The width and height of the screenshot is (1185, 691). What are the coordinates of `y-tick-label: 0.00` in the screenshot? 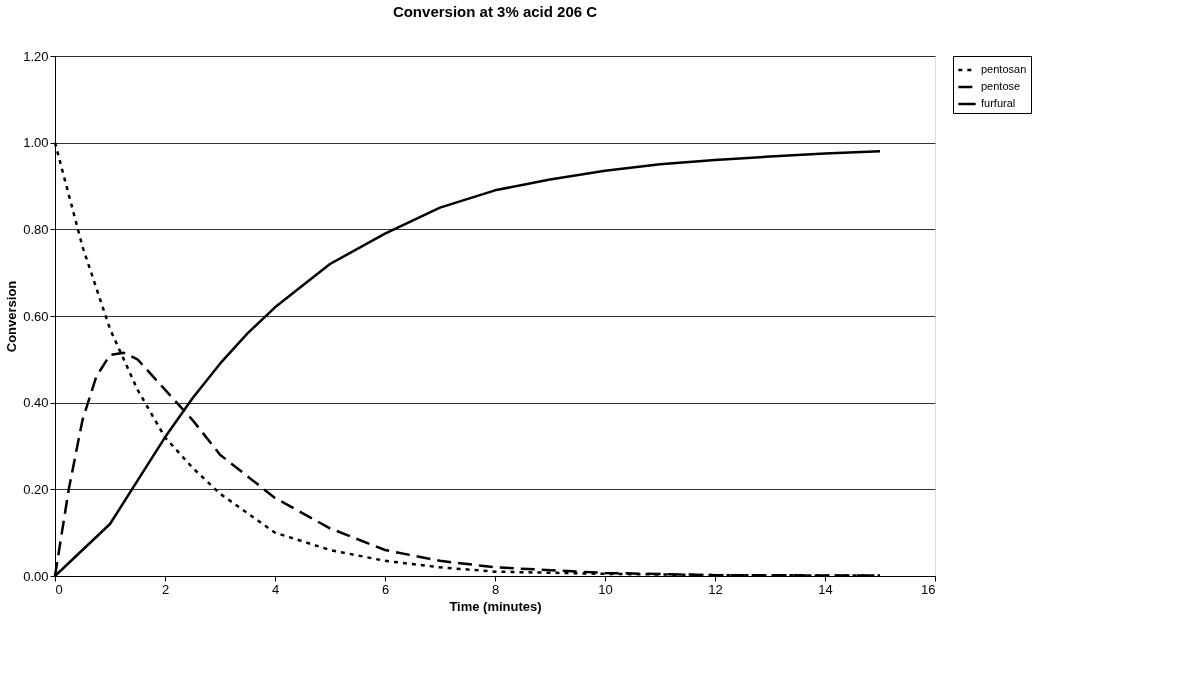 It's located at (36, 576).